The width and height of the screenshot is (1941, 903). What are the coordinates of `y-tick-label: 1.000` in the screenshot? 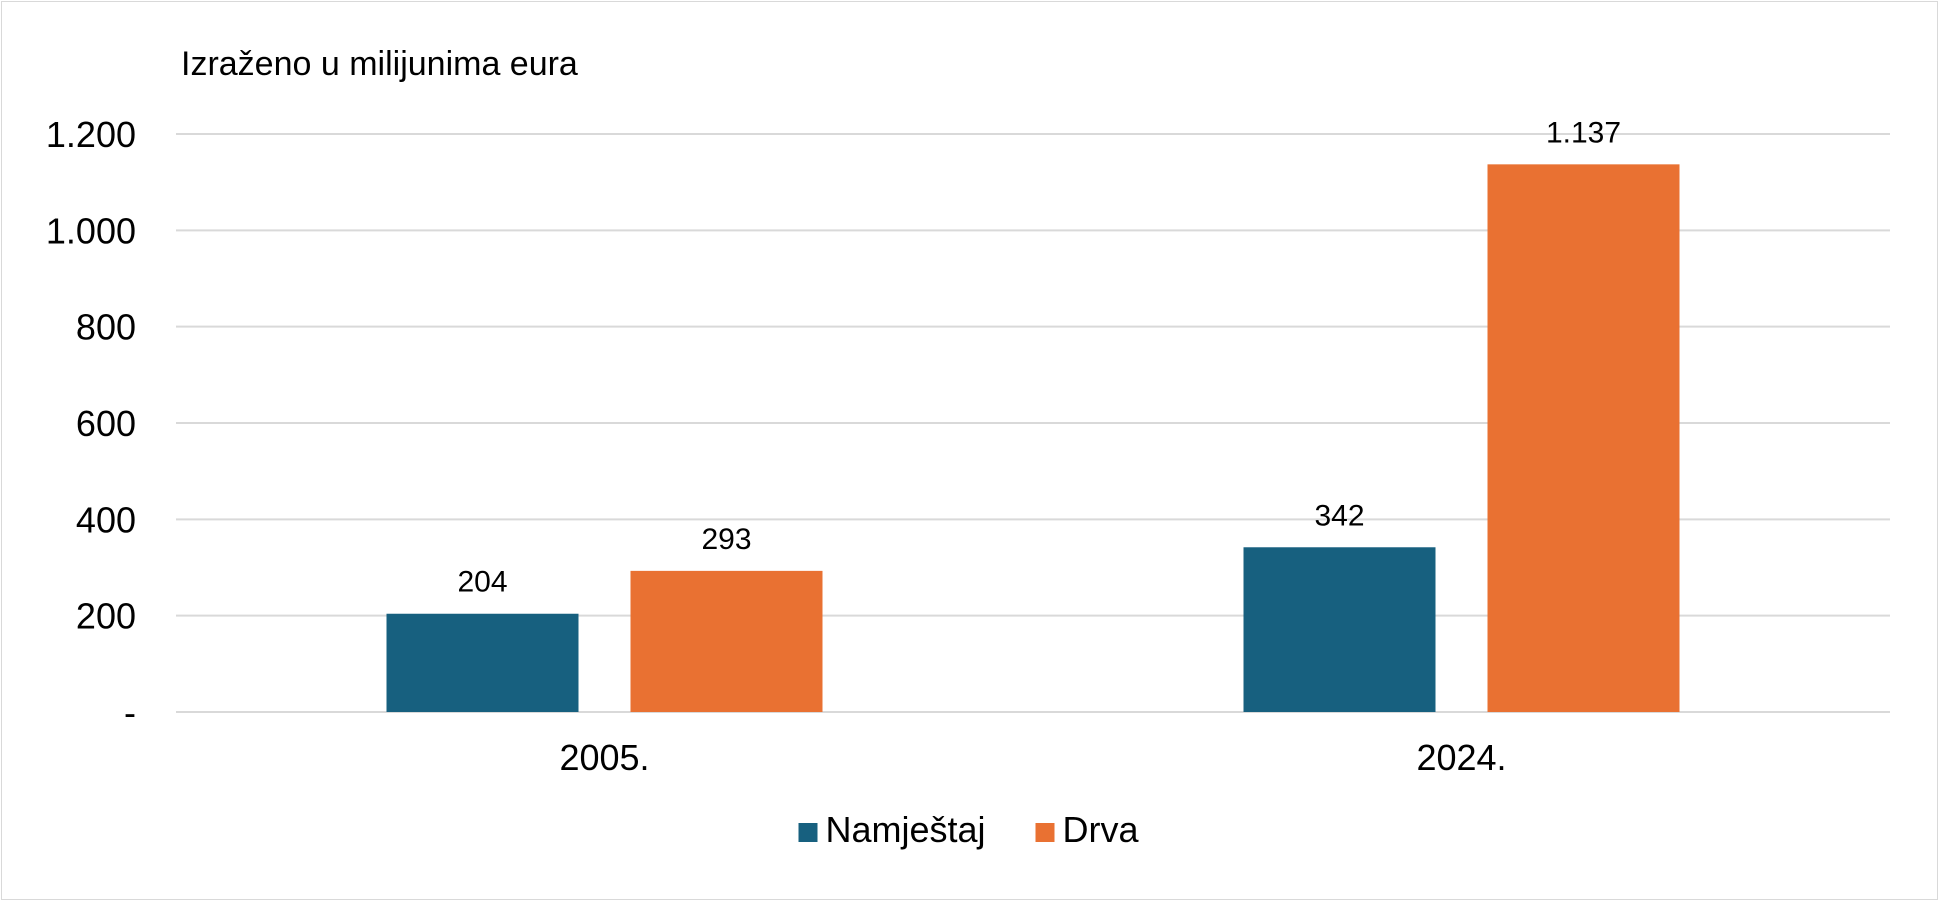 It's located at (91, 230).